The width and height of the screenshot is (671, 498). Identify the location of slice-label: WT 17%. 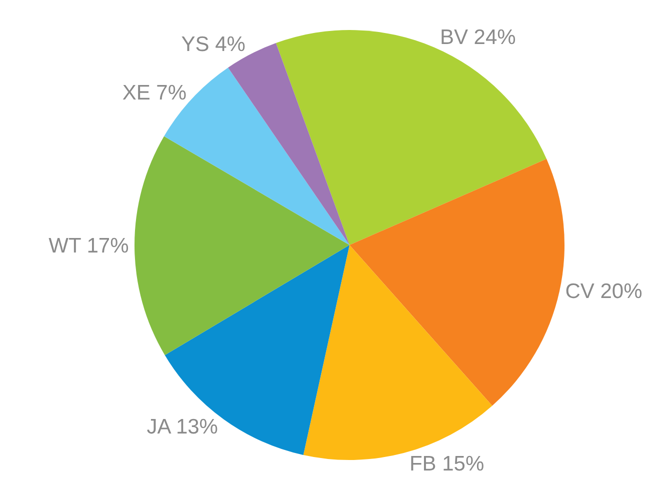
(88, 246).